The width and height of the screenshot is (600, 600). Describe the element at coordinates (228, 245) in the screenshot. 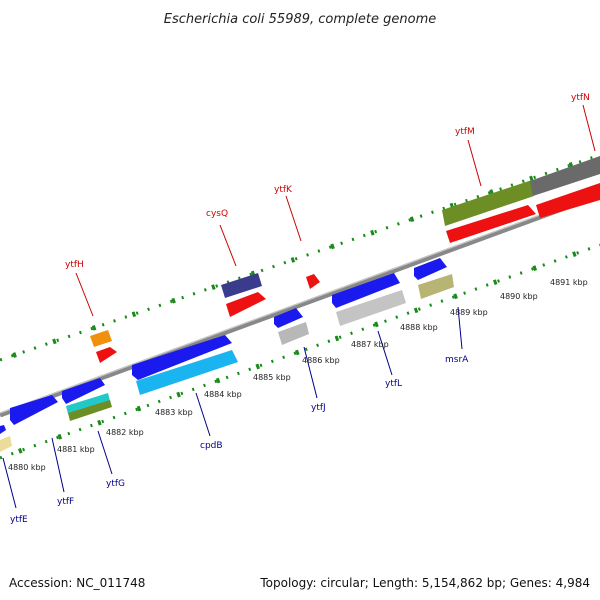

I see `leader-cysQ` at that location.